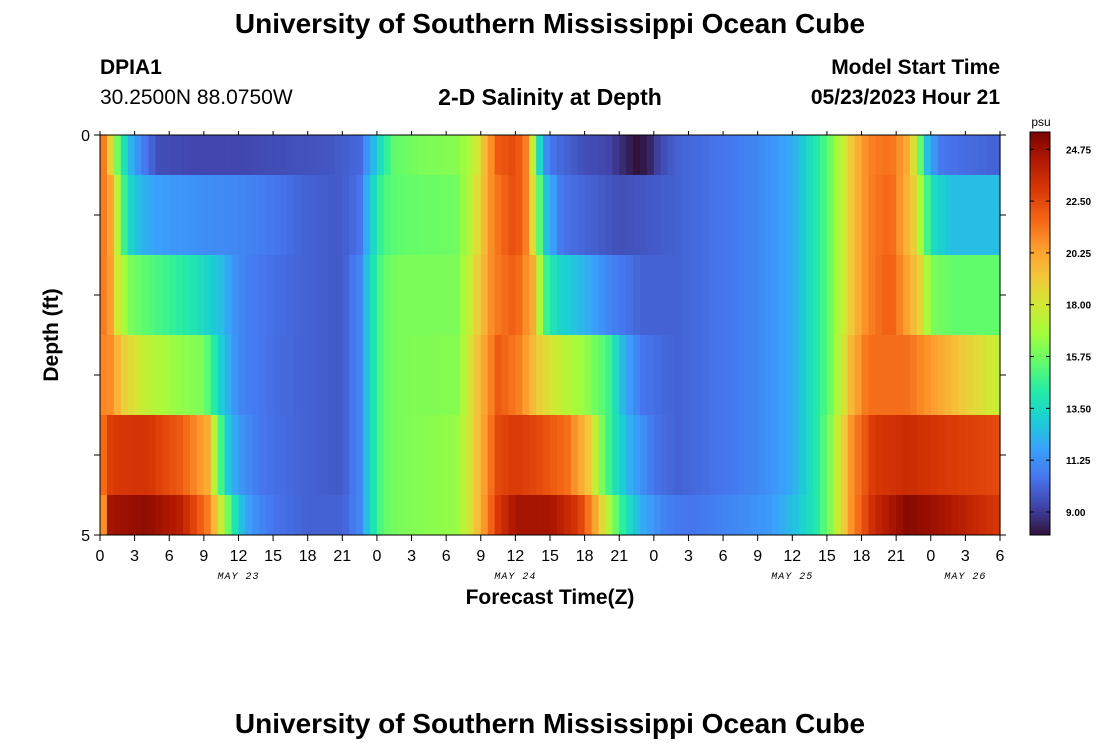  I want to click on x-tick-label: 3, so click(134, 556).